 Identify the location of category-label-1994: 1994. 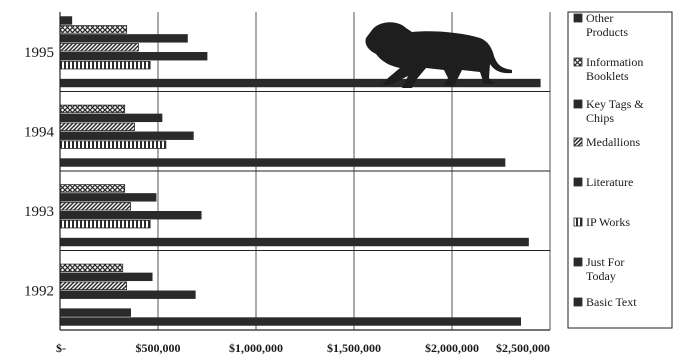
(39, 132).